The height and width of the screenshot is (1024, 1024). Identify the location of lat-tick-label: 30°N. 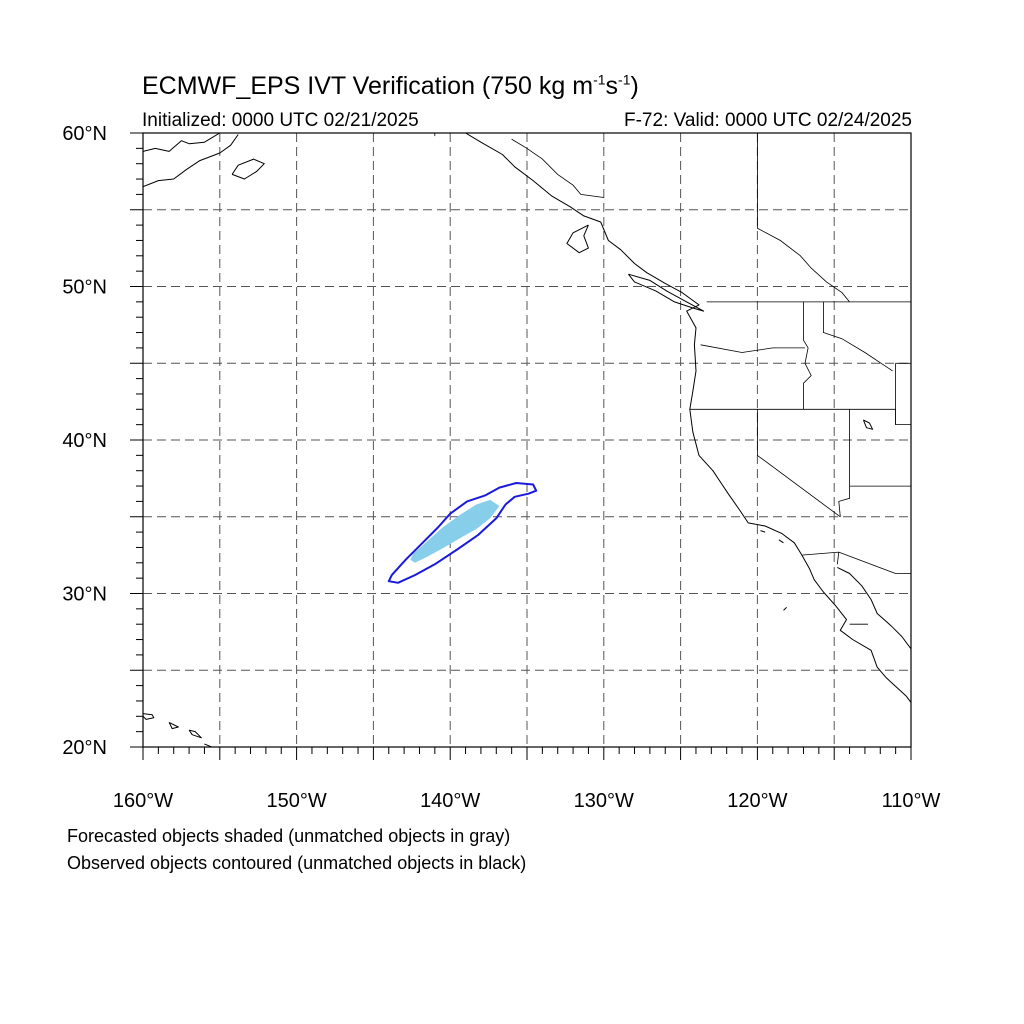
(84, 595).